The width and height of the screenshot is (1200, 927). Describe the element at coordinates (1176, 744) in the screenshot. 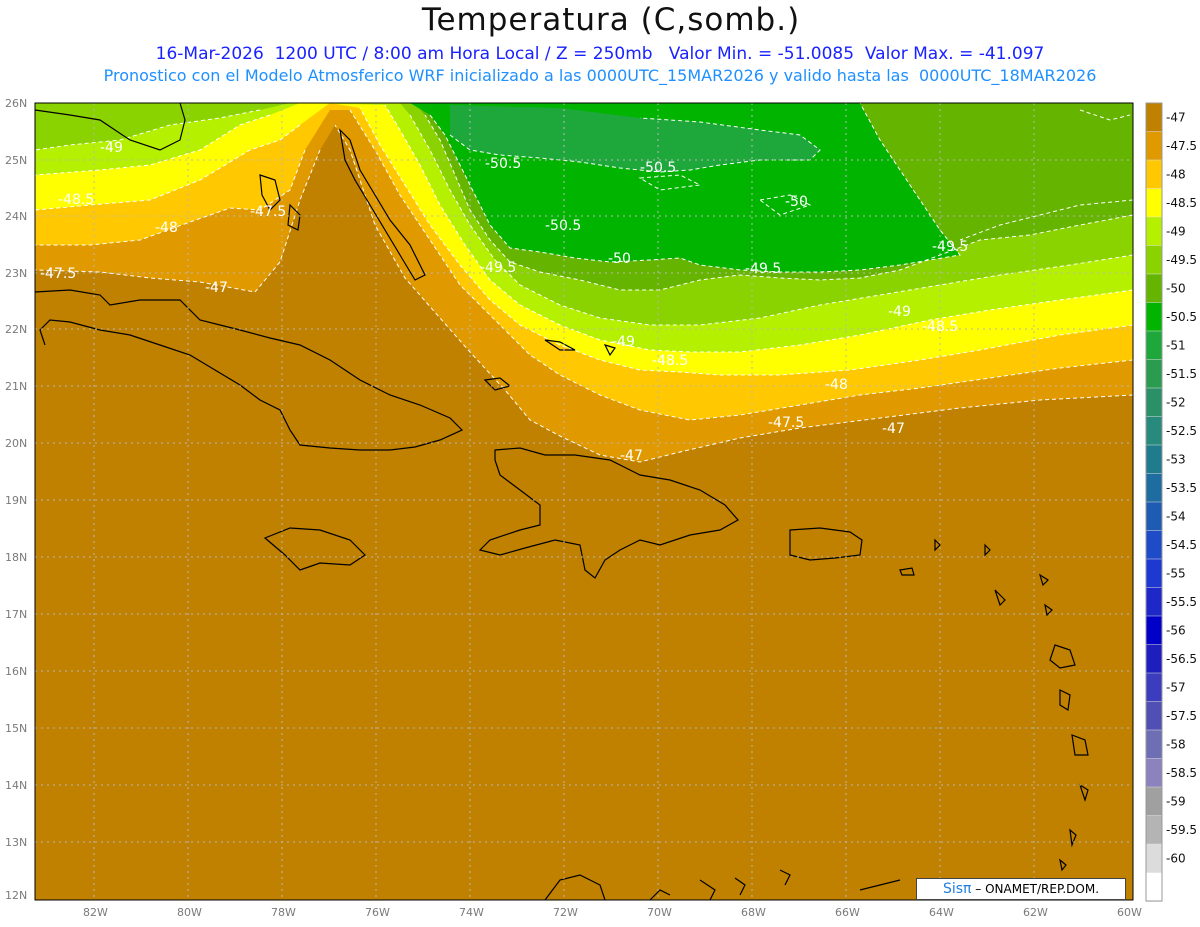

I see `colorbar-label: -58` at that location.